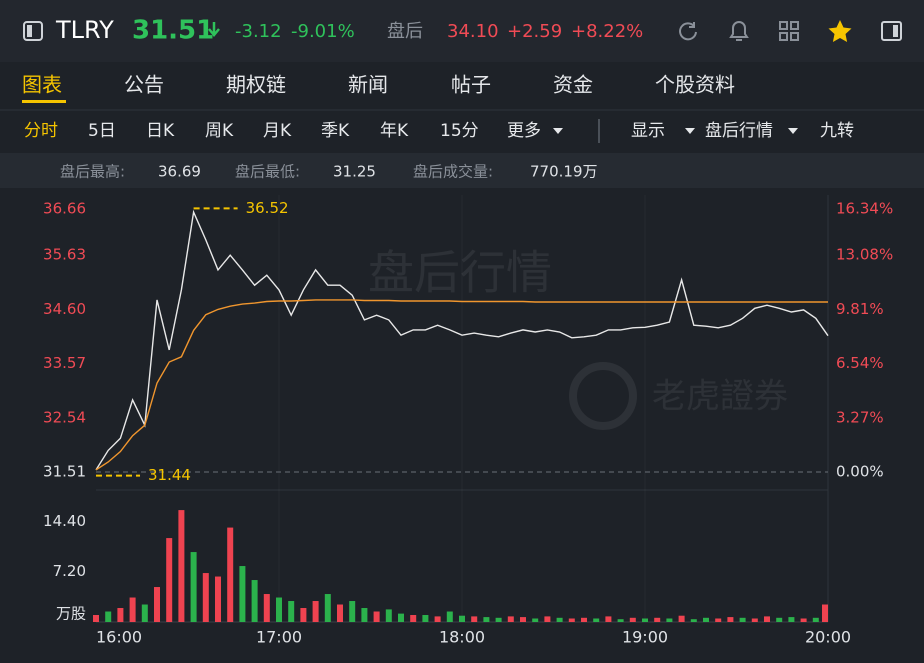 This screenshot has width=924, height=663. Describe the element at coordinates (64, 417) in the screenshot. I see `y-tick-label: 32.54` at that location.